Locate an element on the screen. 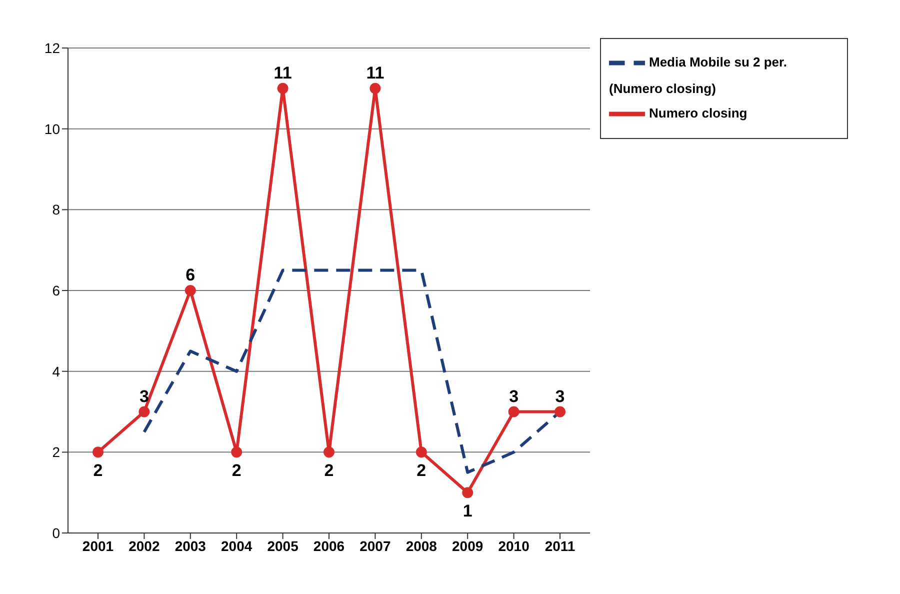  x-tick-label: 2002 is located at coordinates (144, 546).